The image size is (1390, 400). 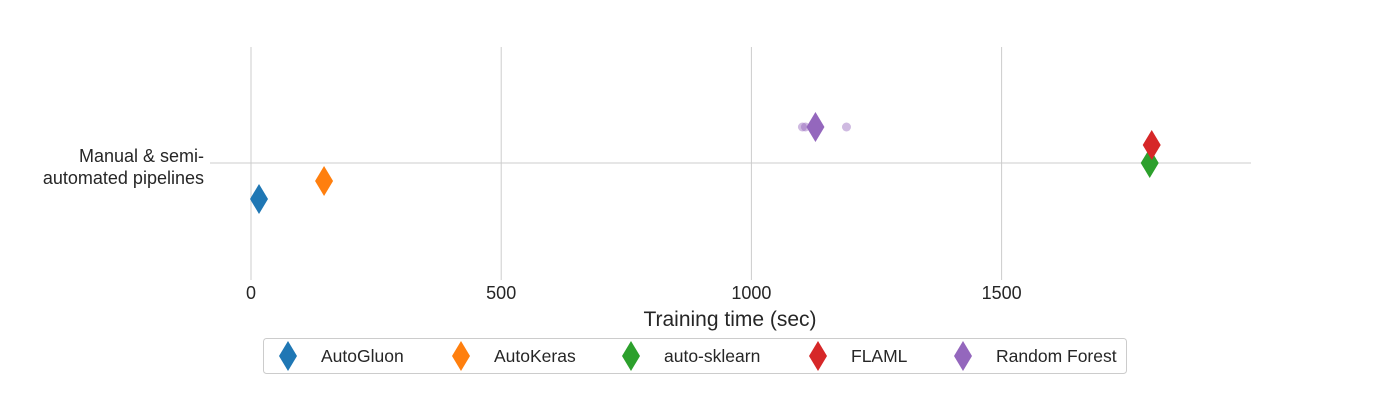 What do you see at coordinates (729, 319) in the screenshot?
I see `x-axis-title: Training time (sec)` at bounding box center [729, 319].